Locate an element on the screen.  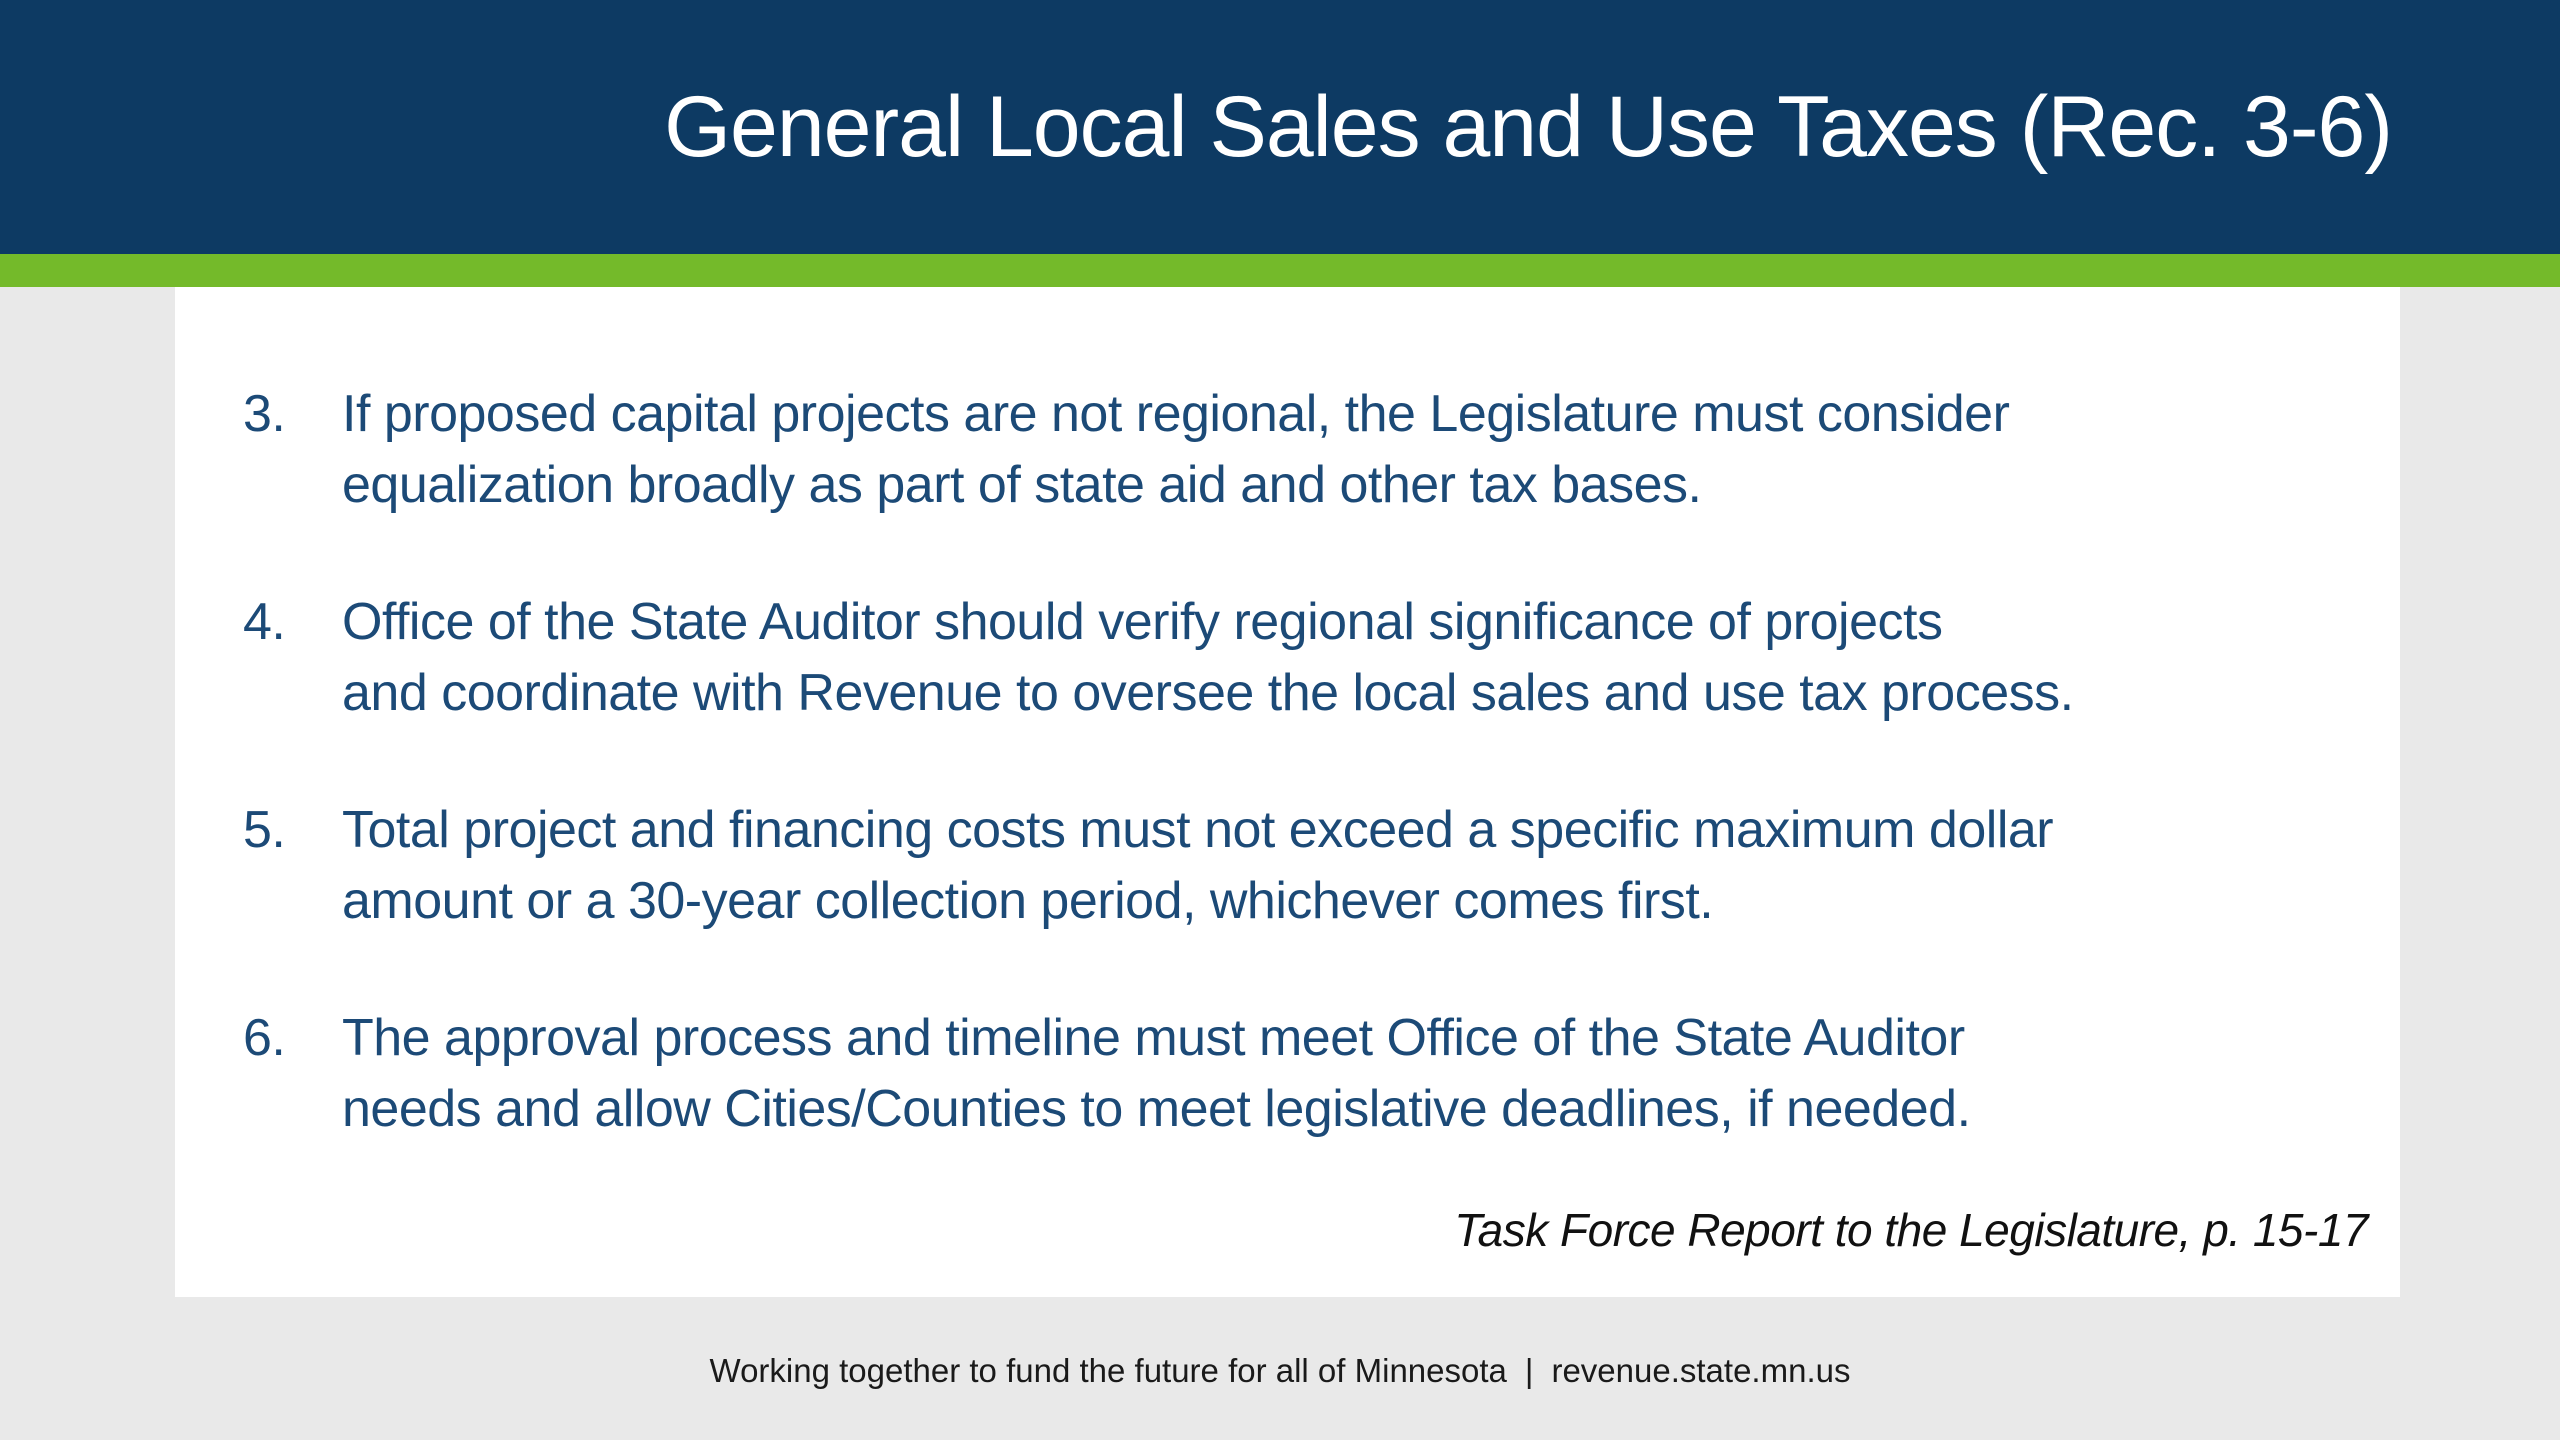
list-item-number: 4. is located at coordinates (264, 622).